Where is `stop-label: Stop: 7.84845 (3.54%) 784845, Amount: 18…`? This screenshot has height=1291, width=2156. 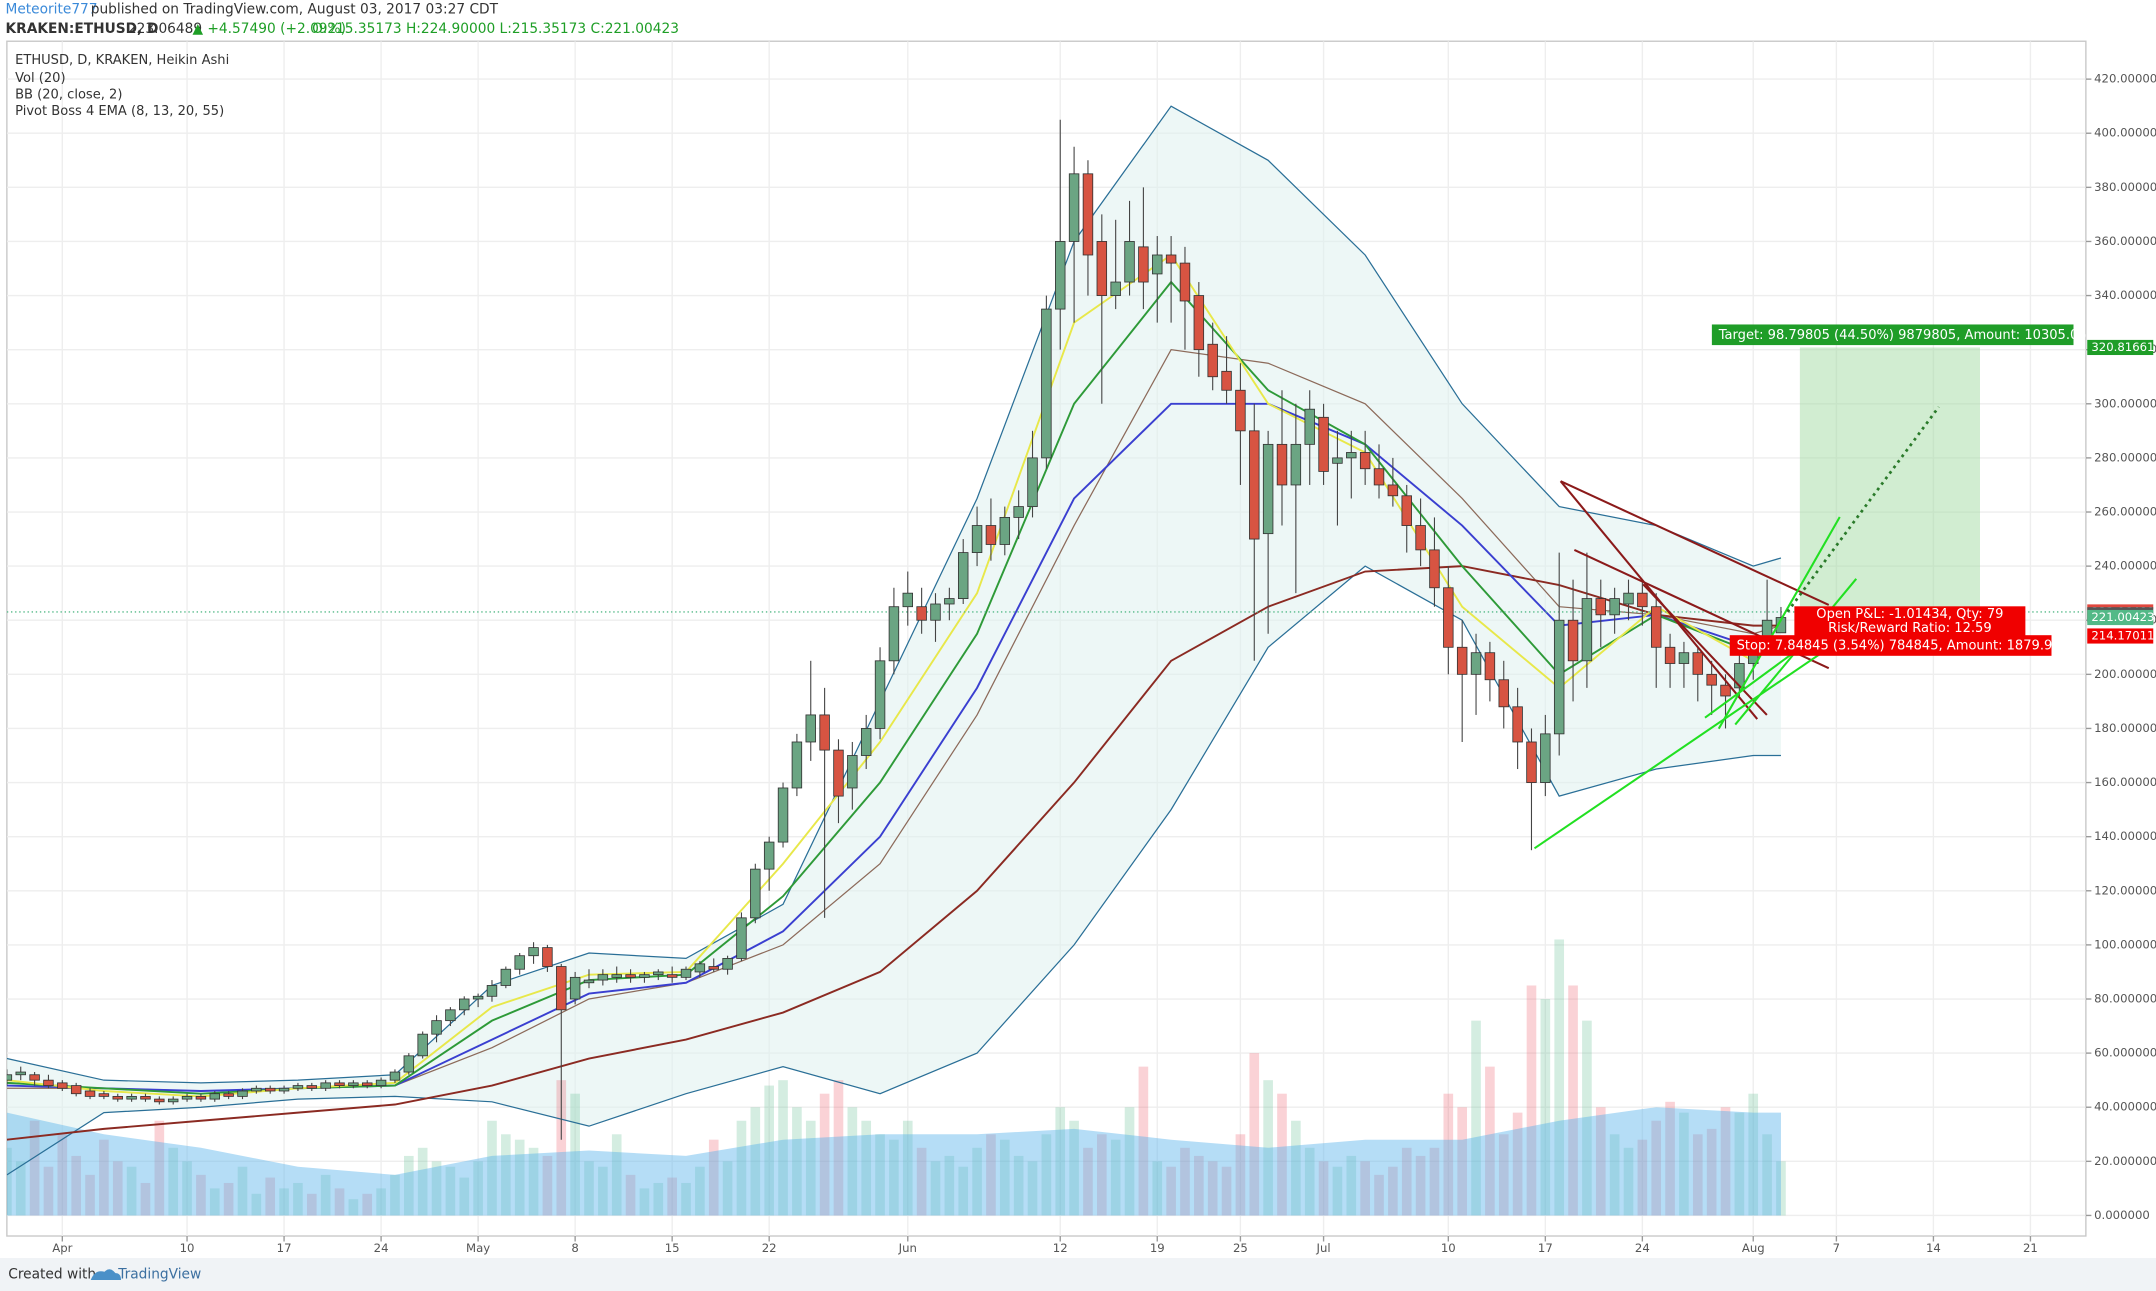
stop-label: Stop: 7.84845 (3.54%) 784845, Amount: 18… is located at coordinates (1899, 646).